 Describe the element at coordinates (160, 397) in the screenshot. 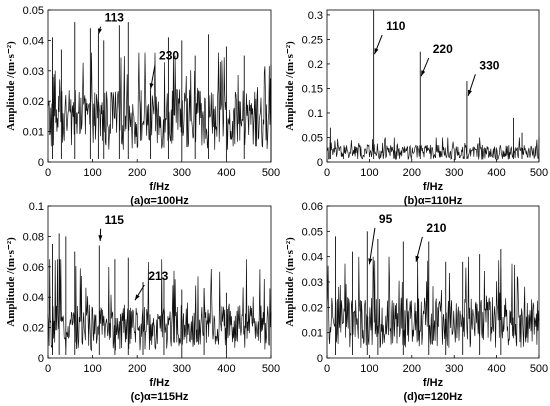

I see `panel-caption: (c)α=115Hz` at that location.